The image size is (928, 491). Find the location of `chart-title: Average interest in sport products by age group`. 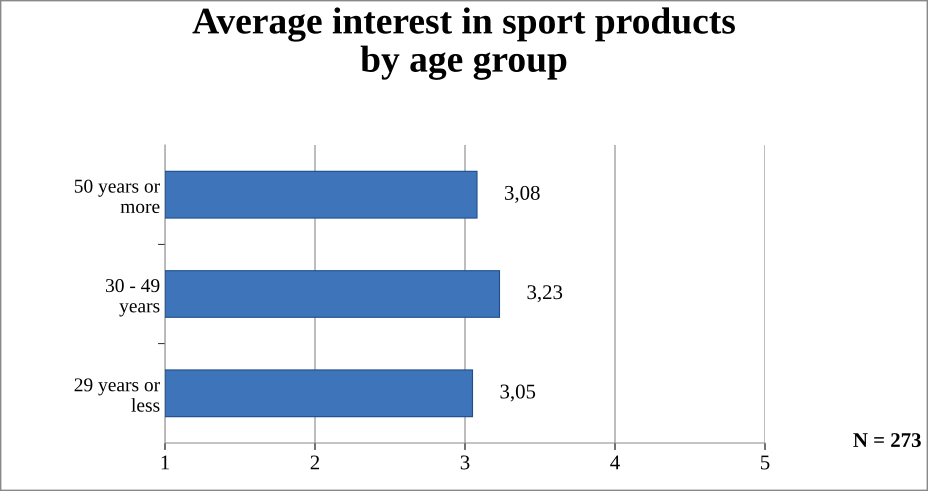

chart-title: Average interest in sport products by age group is located at coordinates (463, 43).